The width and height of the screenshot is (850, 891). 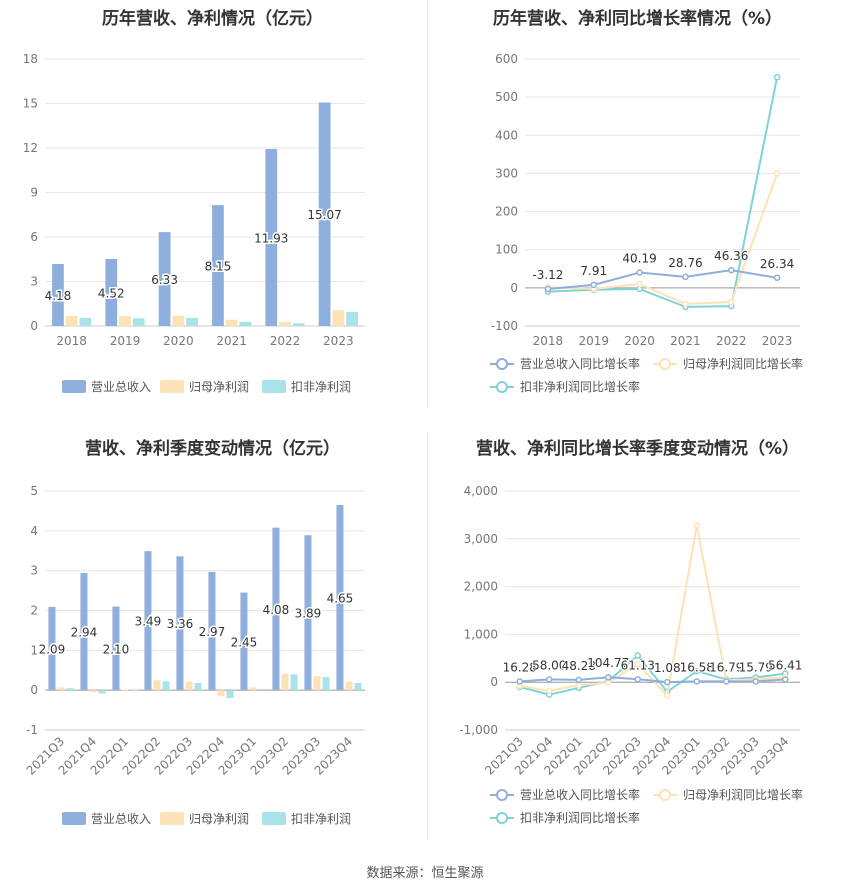 I want to click on bar-data-label: 2.94, so click(x=84, y=633).